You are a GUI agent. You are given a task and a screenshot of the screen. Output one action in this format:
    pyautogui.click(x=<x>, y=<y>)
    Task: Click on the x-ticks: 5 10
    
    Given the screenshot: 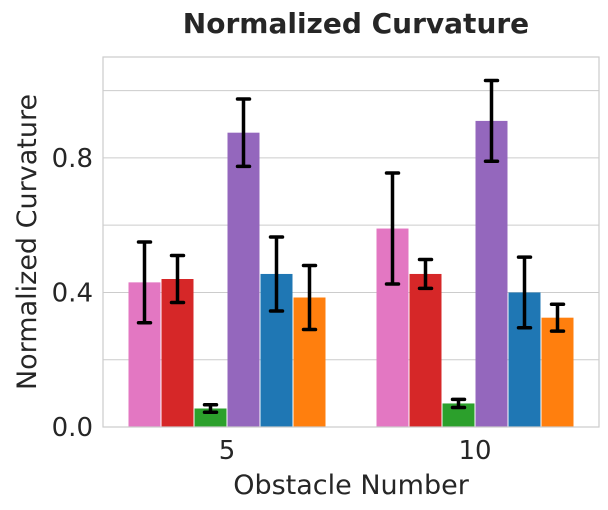 What is the action you would take?
    pyautogui.click(x=355, y=451)
    